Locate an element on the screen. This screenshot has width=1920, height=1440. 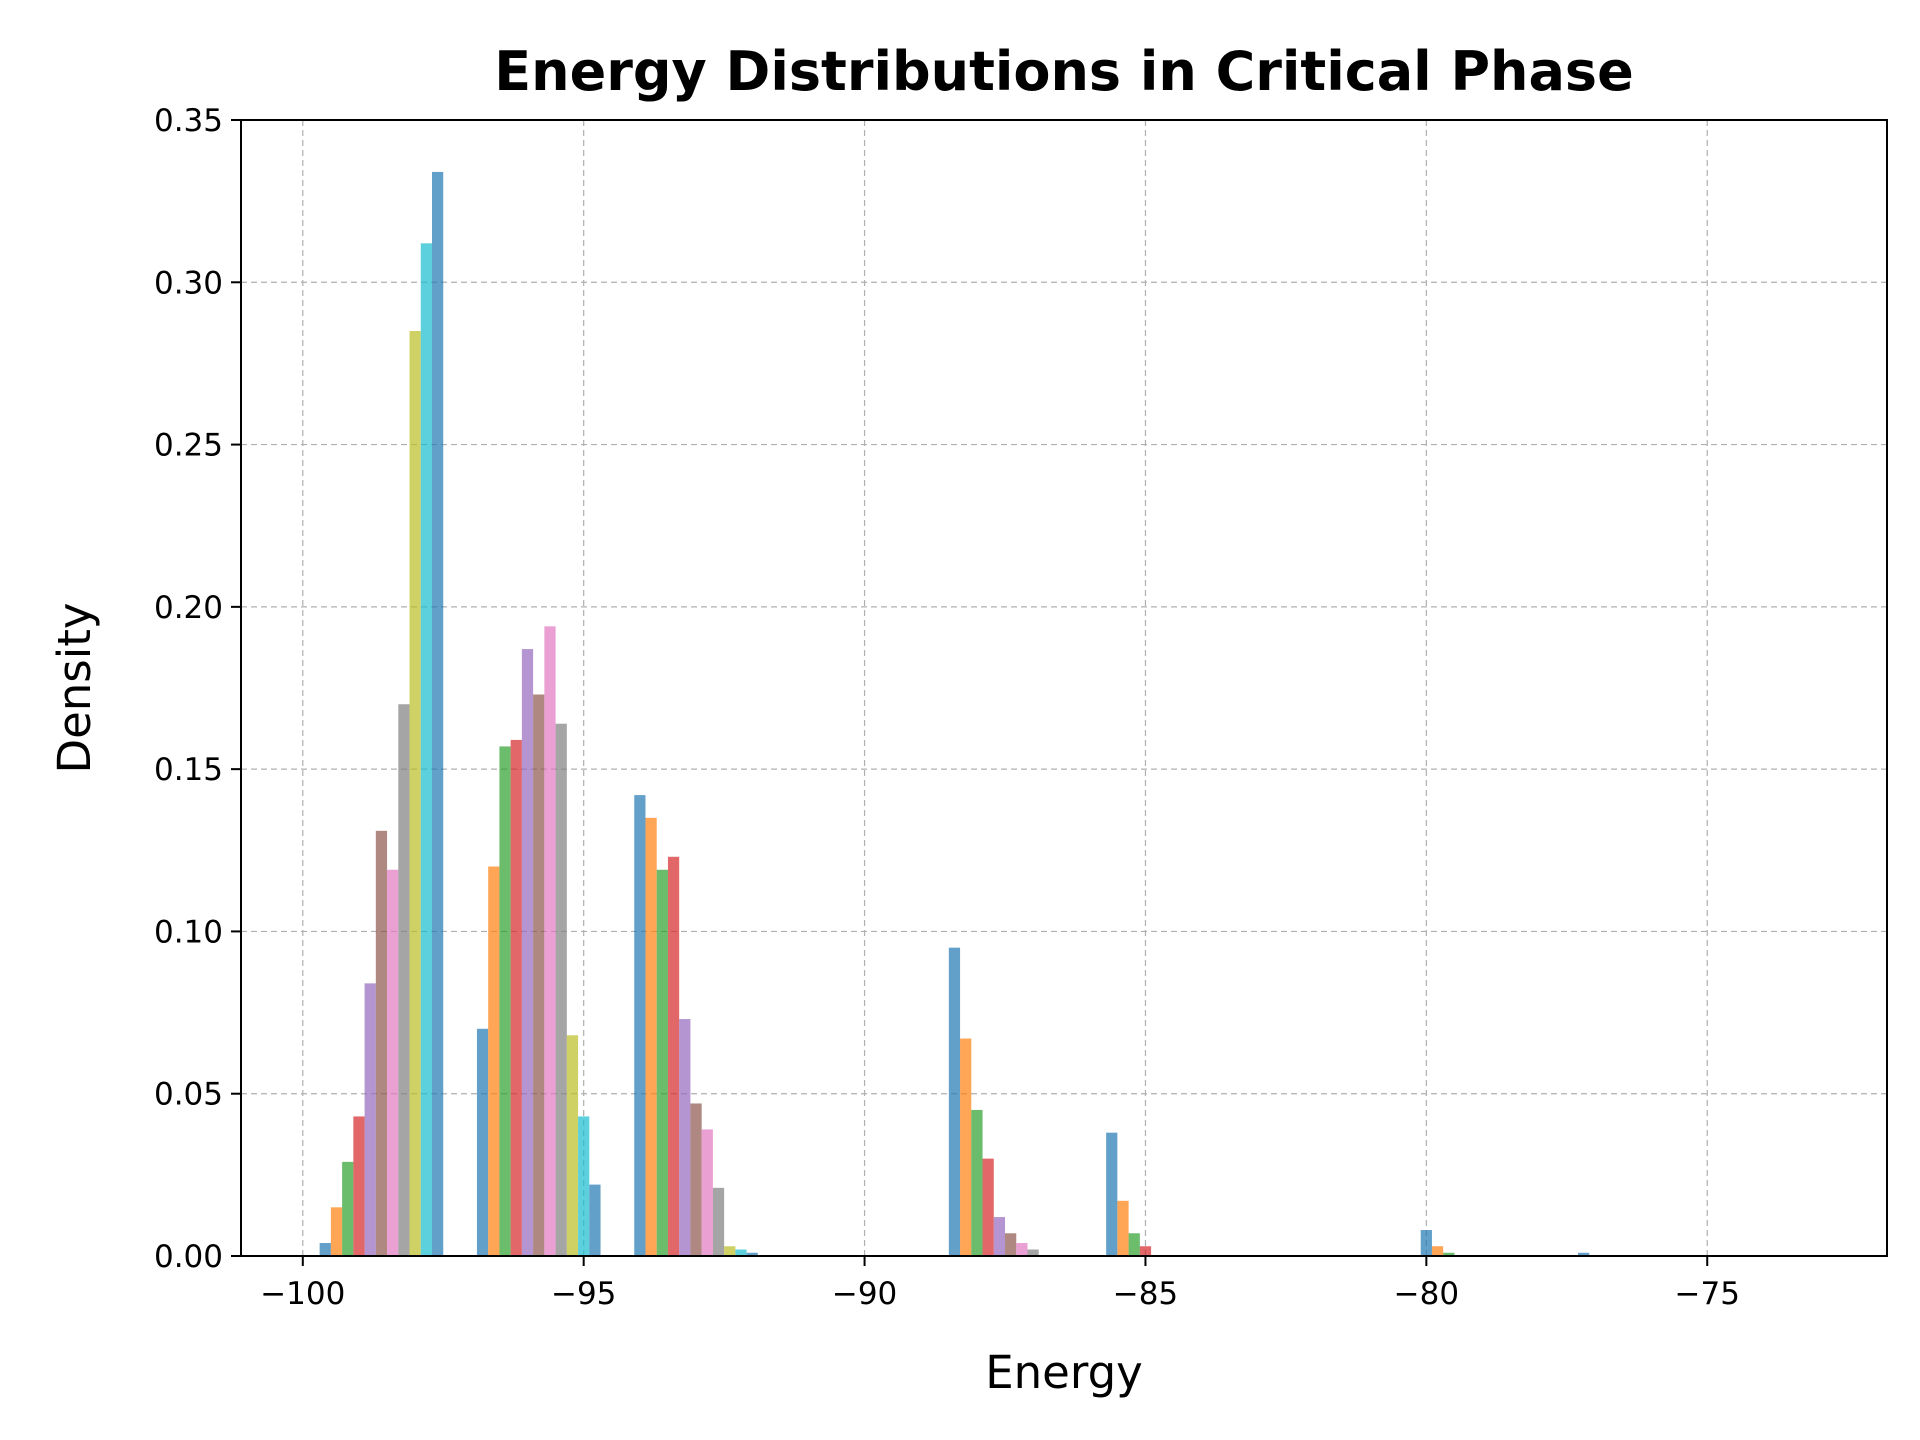
y-tick-label: 0.25 is located at coordinates (188, 446).